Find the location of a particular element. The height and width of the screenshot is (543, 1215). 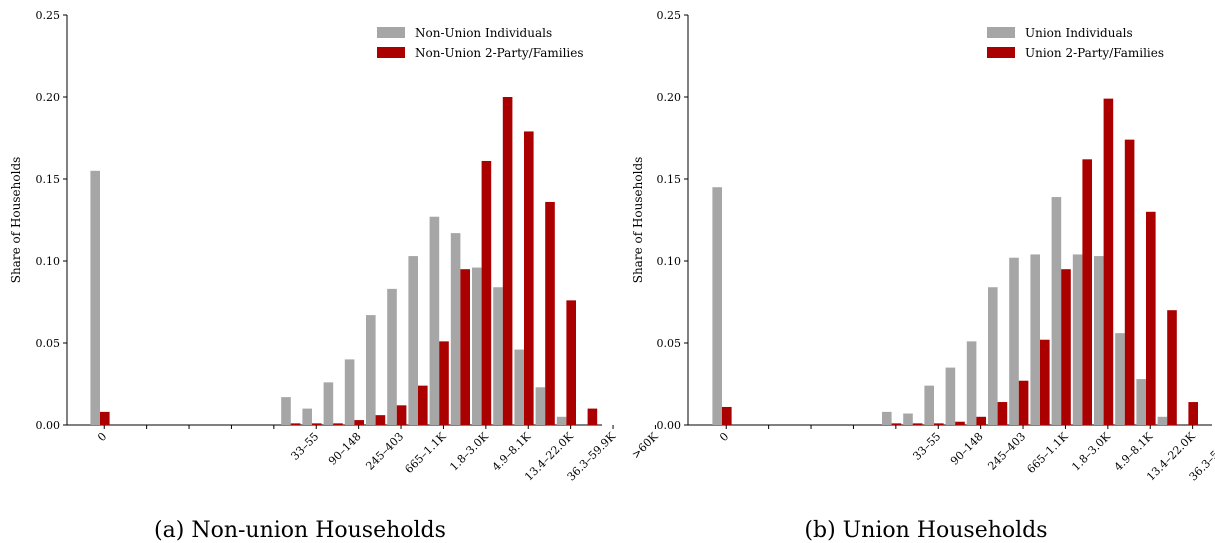

legend-label: Non-Union Individuals is located at coordinates (483, 33).